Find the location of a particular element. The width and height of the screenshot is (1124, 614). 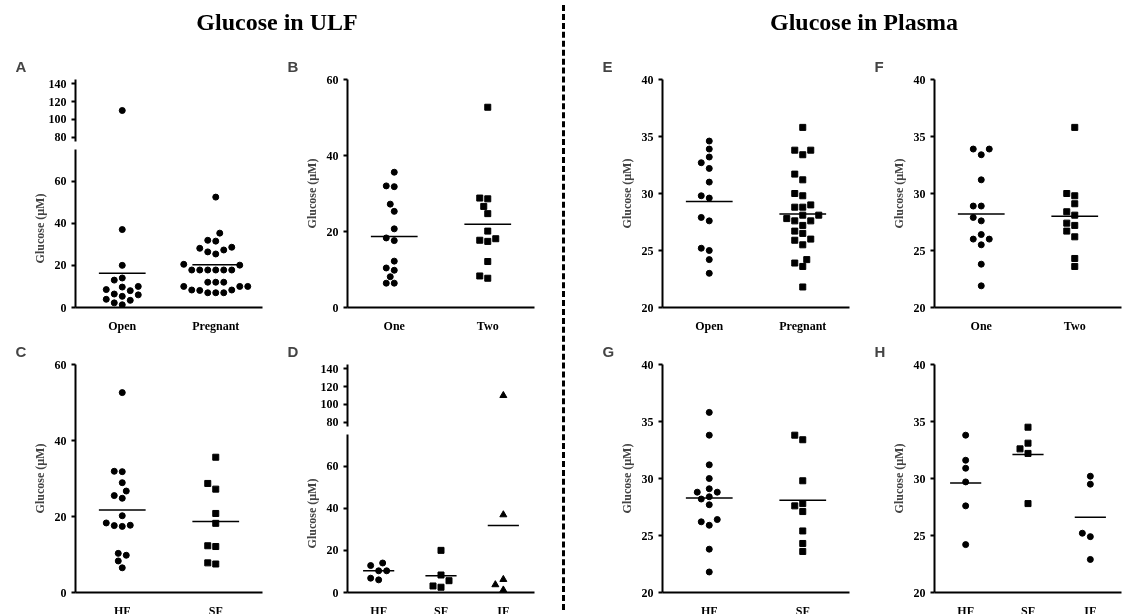

chart-title: B is located at coordinates (293, 66).